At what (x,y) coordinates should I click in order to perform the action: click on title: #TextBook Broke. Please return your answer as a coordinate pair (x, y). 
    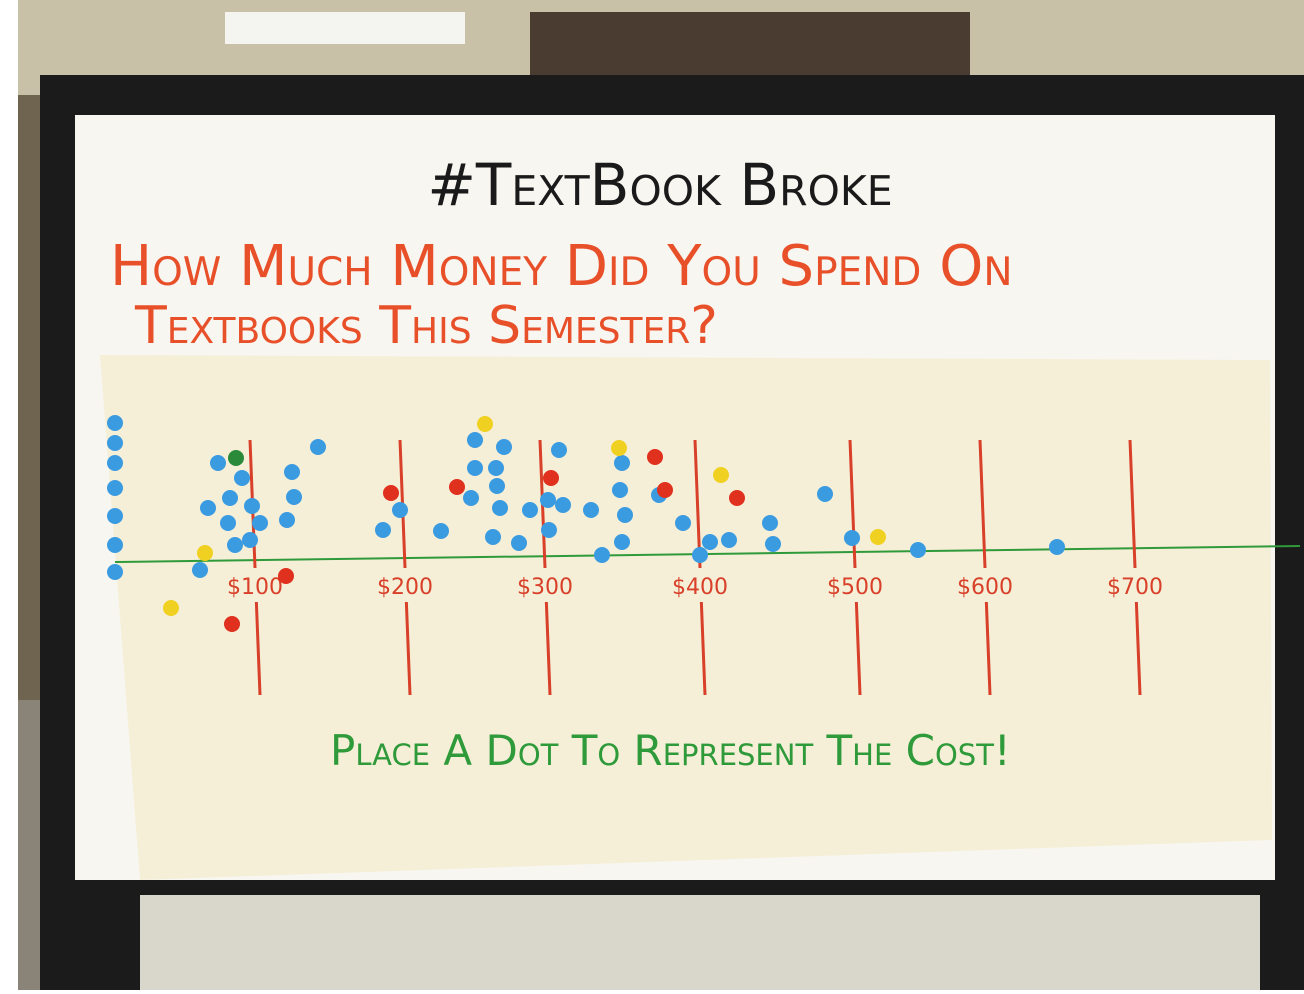
    Looking at the image, I should click on (659, 185).